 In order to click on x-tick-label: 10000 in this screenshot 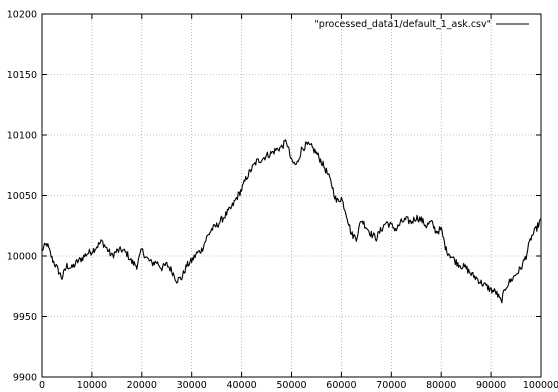, I will do `click(92, 385)`.